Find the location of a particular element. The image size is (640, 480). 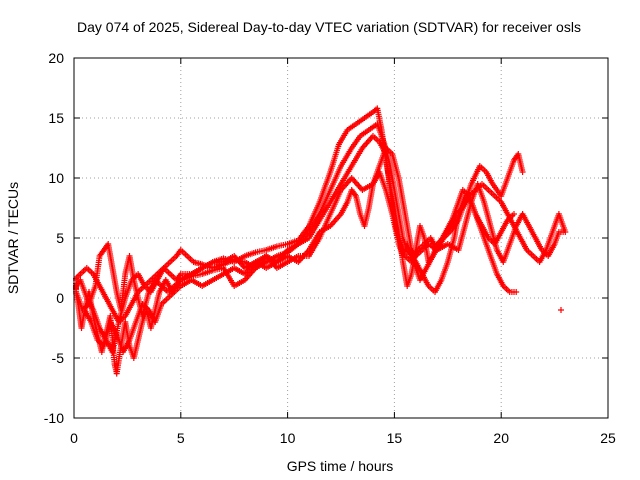

y-tick-label: 15 is located at coordinates (56, 118).